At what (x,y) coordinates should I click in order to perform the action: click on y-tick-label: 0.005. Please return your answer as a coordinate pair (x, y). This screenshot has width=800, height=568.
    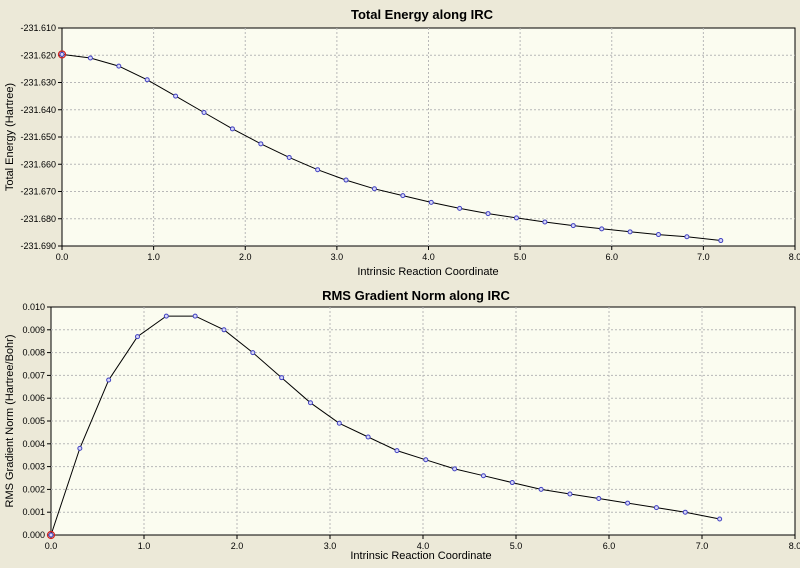
    Looking at the image, I should click on (33, 421).